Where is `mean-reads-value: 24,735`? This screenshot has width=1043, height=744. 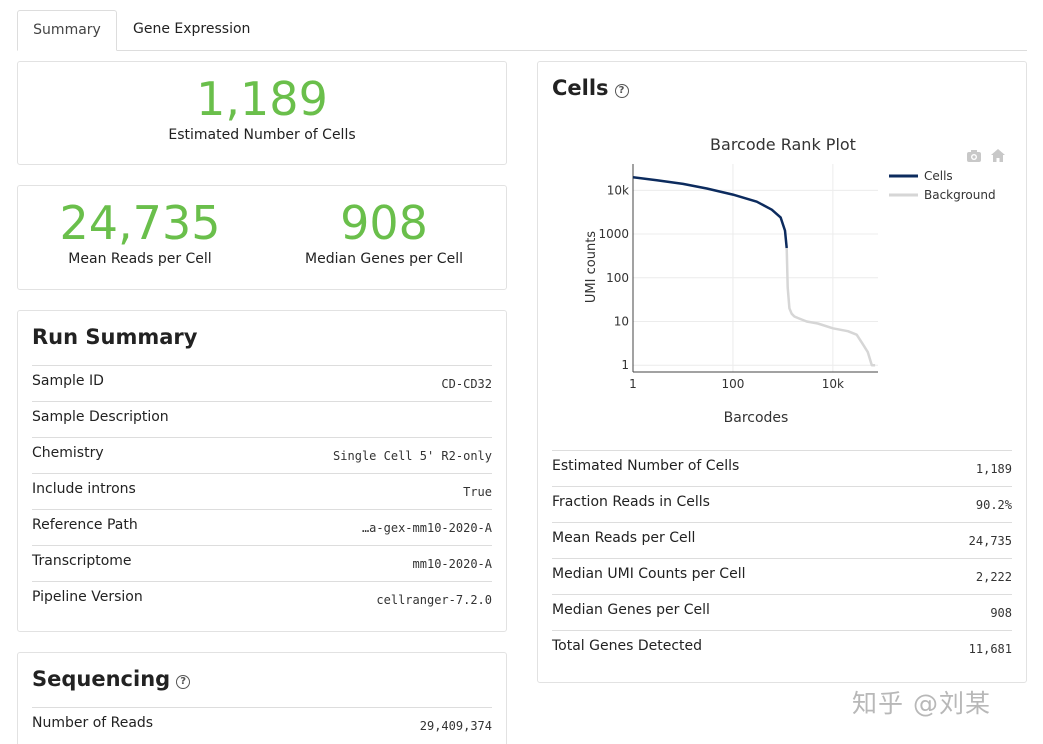 mean-reads-value: 24,735 is located at coordinates (140, 223).